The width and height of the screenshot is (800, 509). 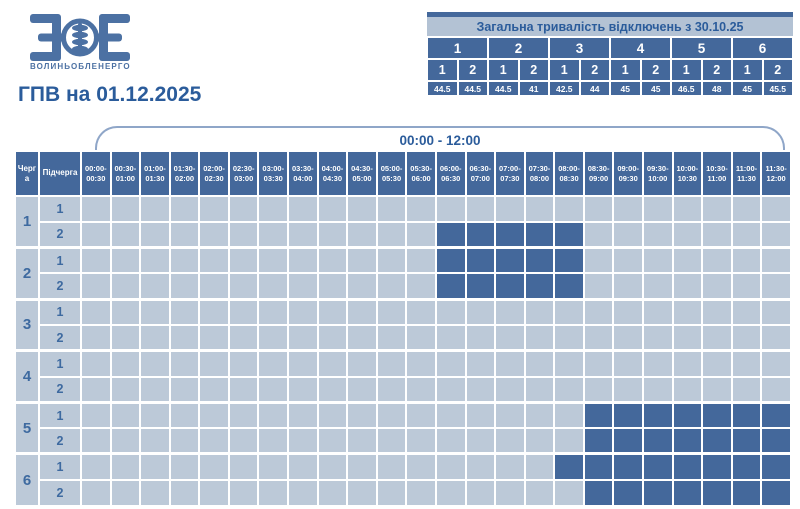 I want to click on summary-total-value: 46.5, so click(x=686, y=88).